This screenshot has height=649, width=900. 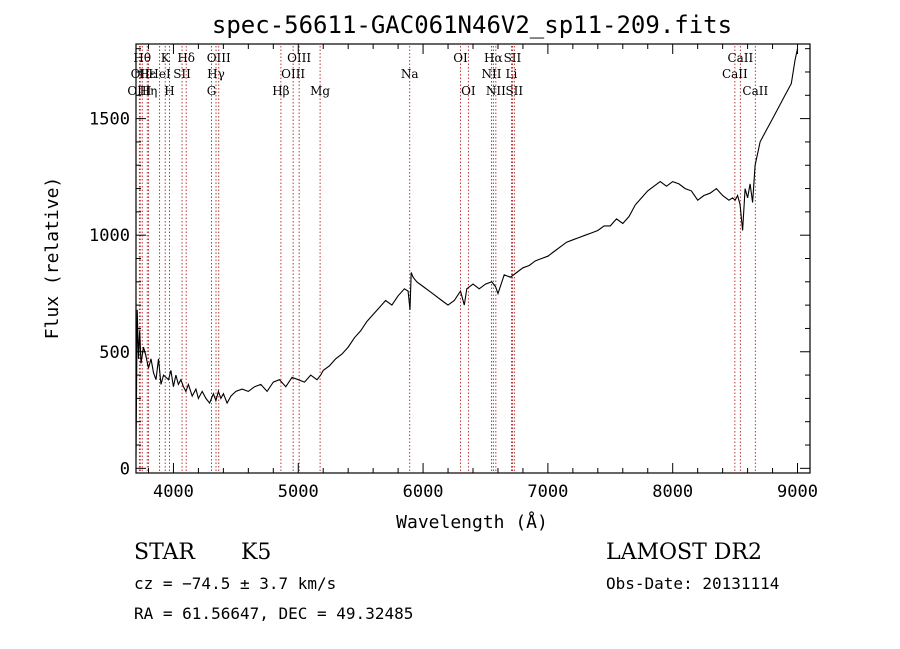 What do you see at coordinates (512, 74) in the screenshot?
I see `line-marker-label: Li` at bounding box center [512, 74].